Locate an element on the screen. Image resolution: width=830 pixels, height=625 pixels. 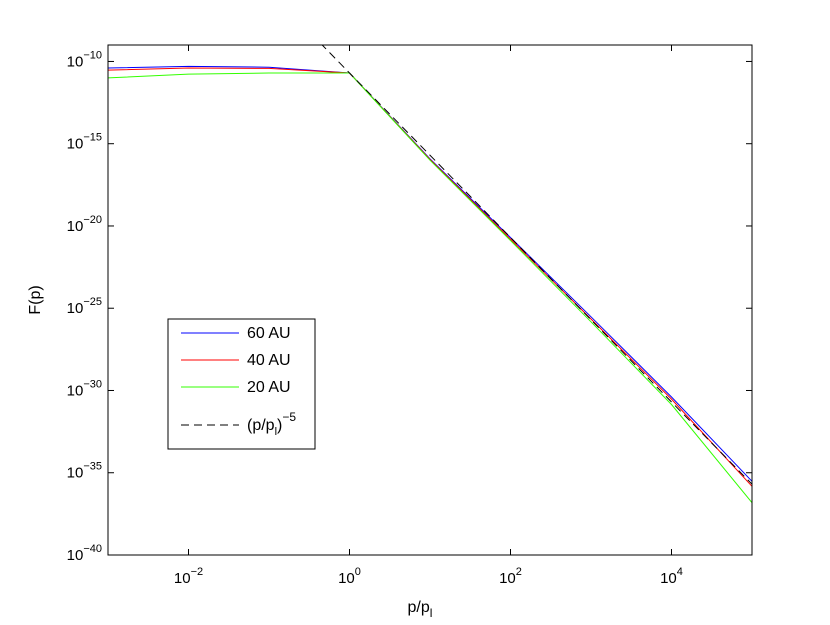
legend: 60 AU 40 AU 20 AU (p/pl)−5 is located at coordinates (241, 384).